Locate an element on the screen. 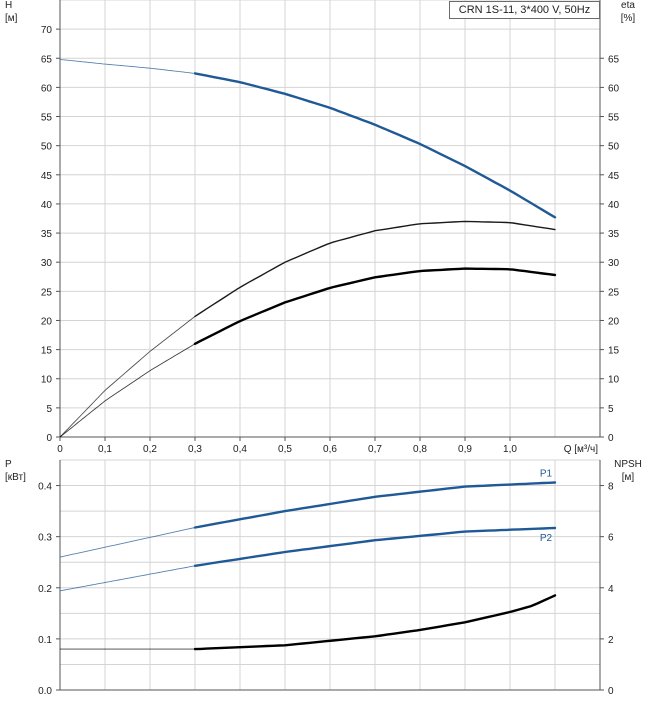  efficiency-total-curve is located at coordinates (375, 269).